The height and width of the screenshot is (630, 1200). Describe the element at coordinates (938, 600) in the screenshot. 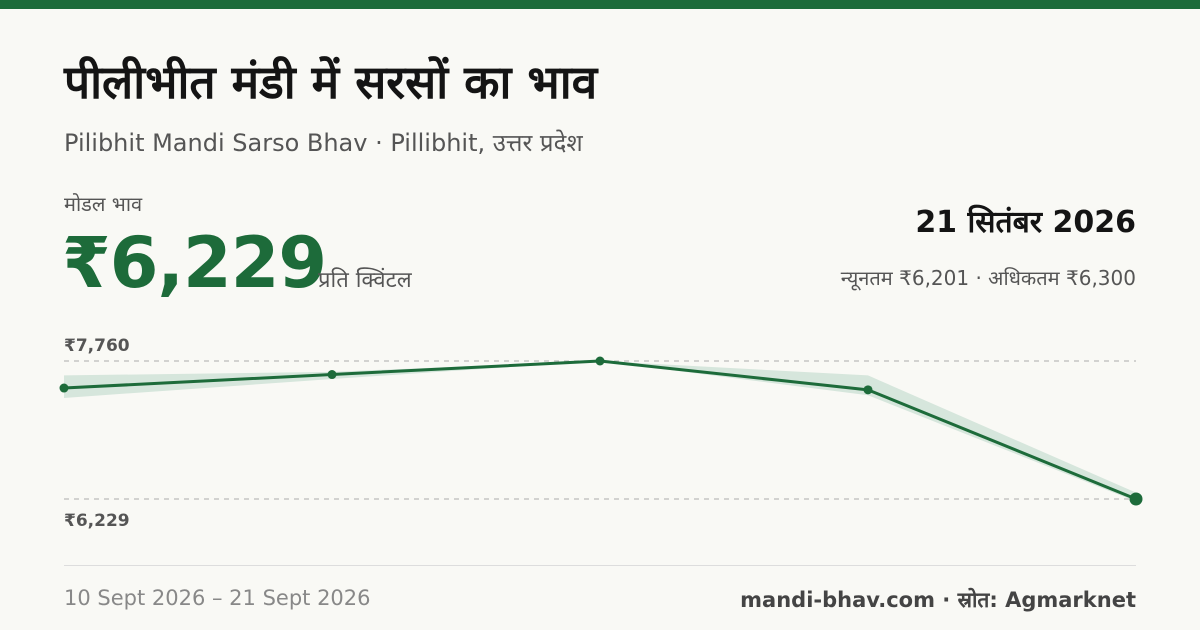

I see `source-credit: mandi-bhav.com · स्रोत: Agmarknet` at that location.